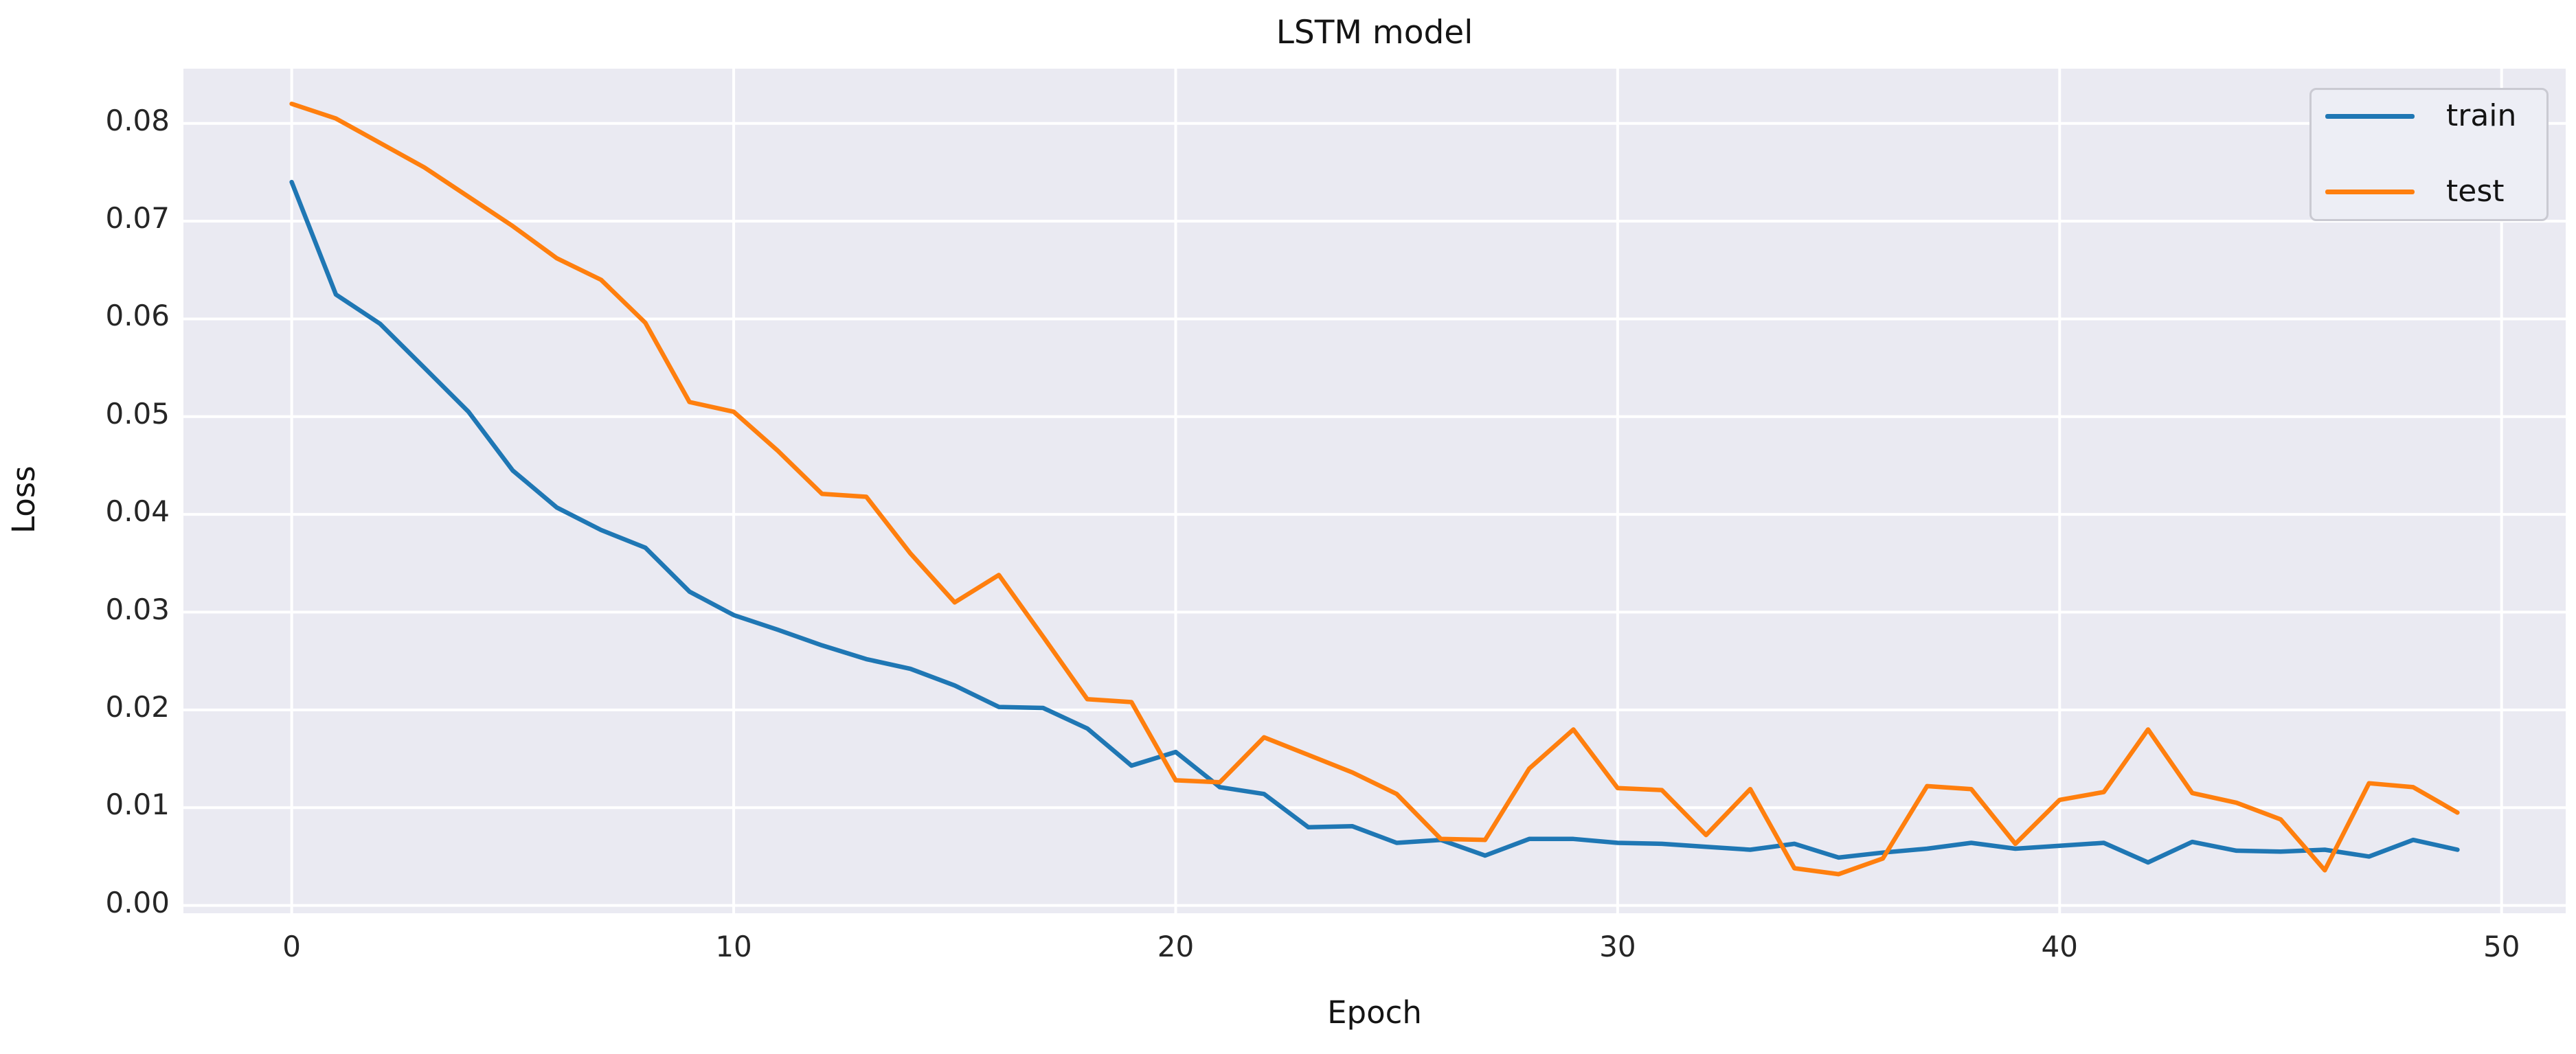 The height and width of the screenshot is (1054, 2576). What do you see at coordinates (137, 218) in the screenshot?
I see `y-tick-label: 0.07` at bounding box center [137, 218].